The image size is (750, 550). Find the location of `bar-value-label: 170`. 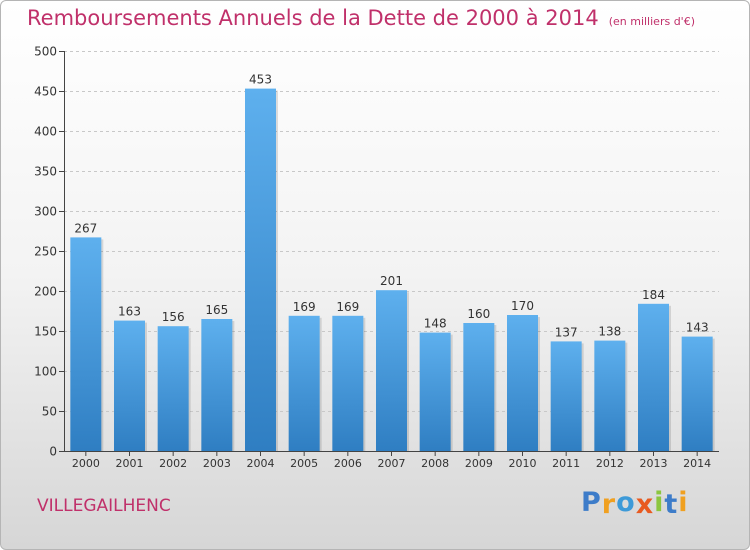

bar-value-label: 170 is located at coordinates (522, 306).